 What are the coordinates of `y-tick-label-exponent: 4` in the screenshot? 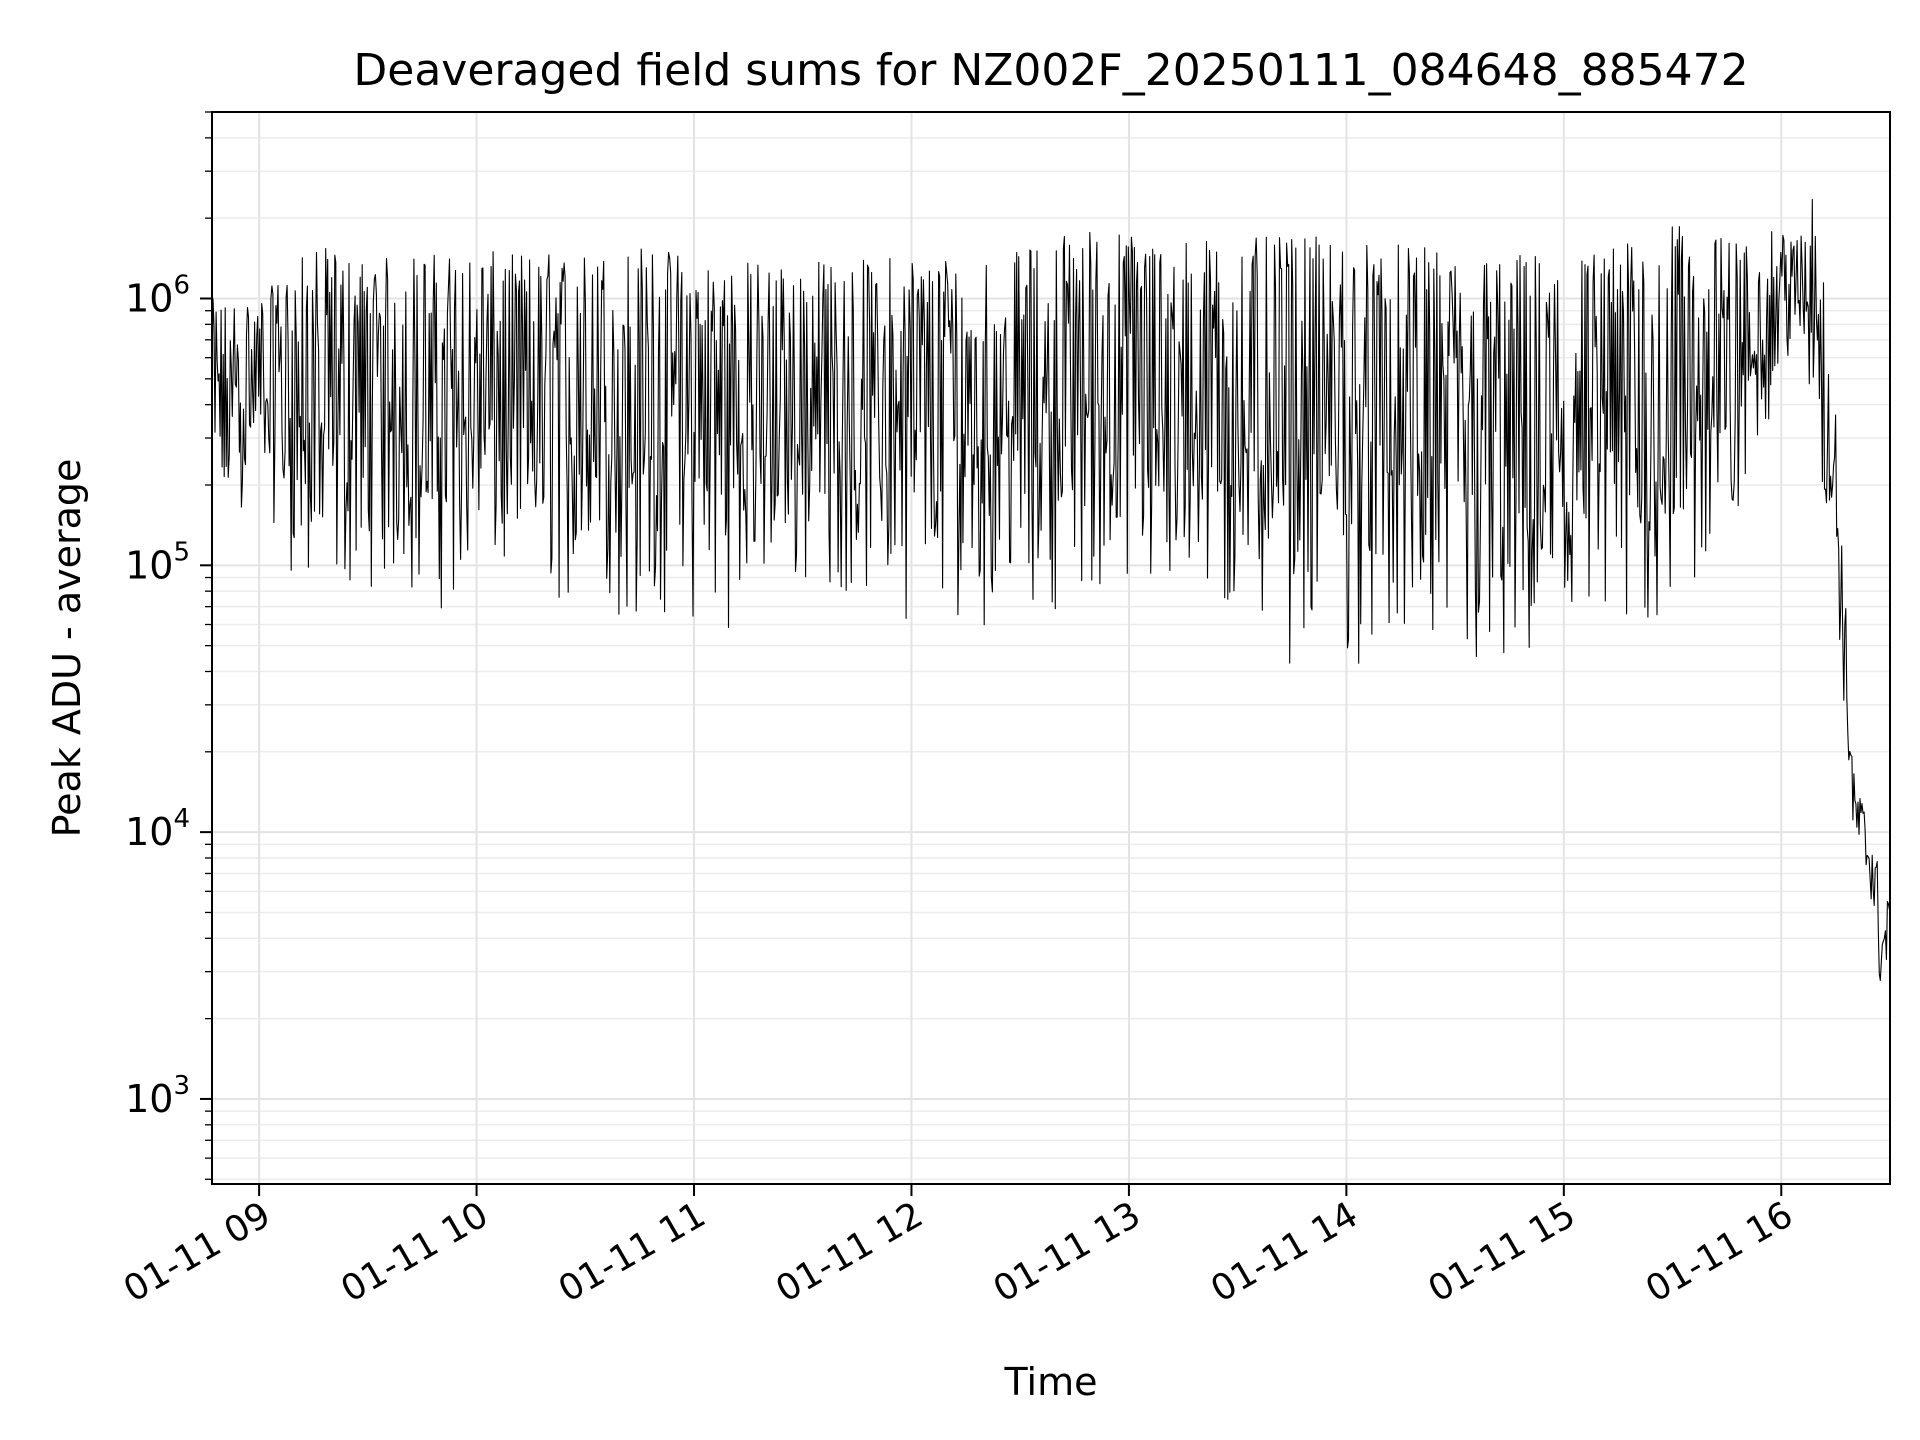 It's located at (181, 819).